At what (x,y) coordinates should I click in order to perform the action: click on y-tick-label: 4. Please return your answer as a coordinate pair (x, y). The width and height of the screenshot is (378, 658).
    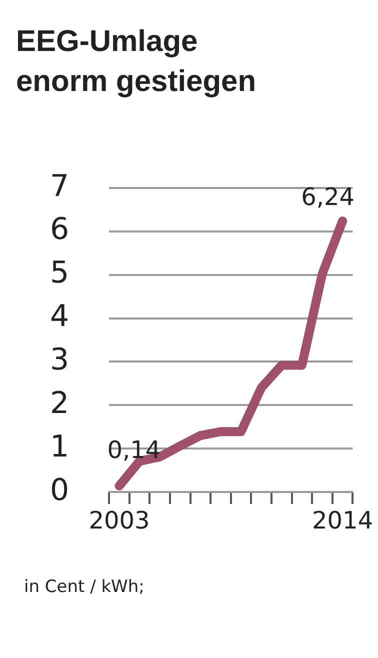
    Looking at the image, I should click on (60, 316).